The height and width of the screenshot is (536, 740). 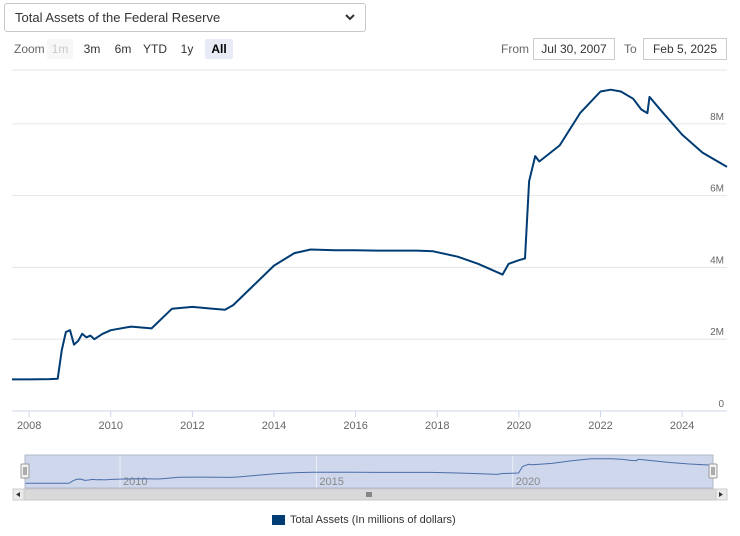 What do you see at coordinates (123, 49) in the screenshot?
I see `zoom-6m-button: 6m` at bounding box center [123, 49].